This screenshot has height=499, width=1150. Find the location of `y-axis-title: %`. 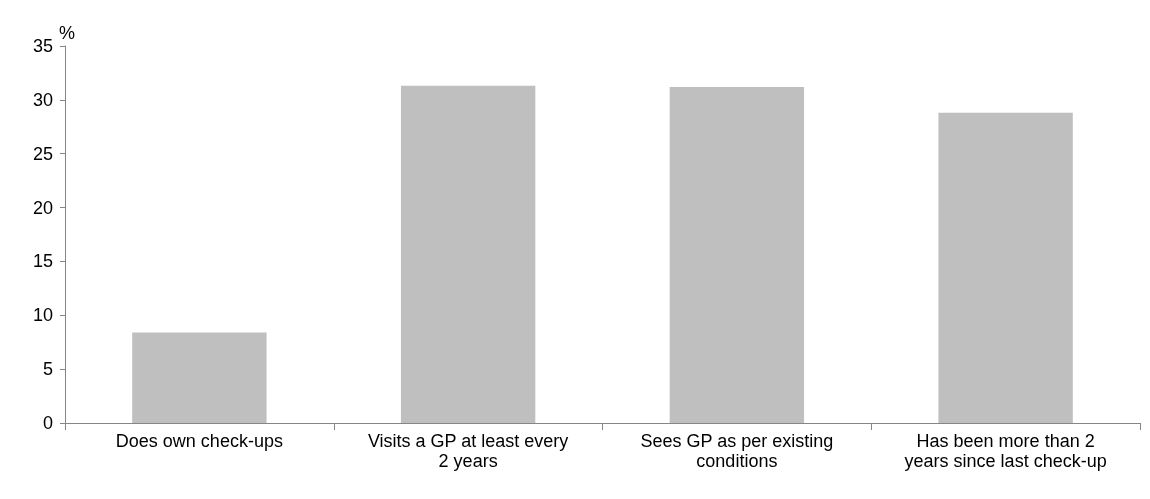

y-axis-title: % is located at coordinates (67, 33).